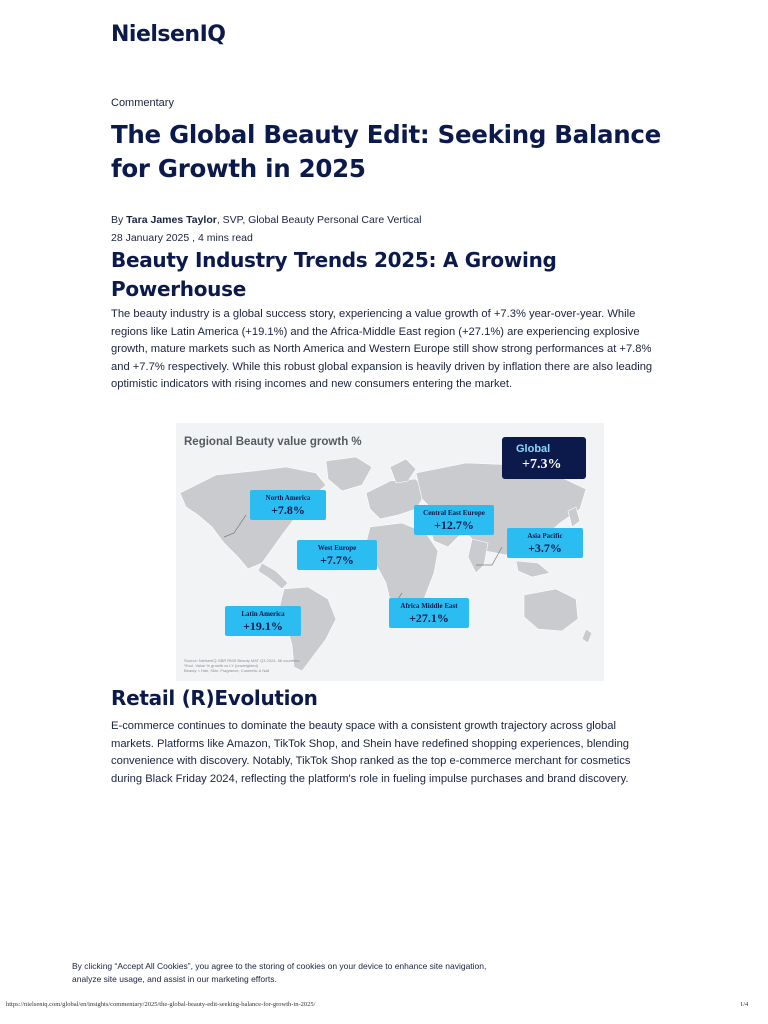  Describe the element at coordinates (545, 548) in the screenshot. I see `region-value: +3.7%` at that location.